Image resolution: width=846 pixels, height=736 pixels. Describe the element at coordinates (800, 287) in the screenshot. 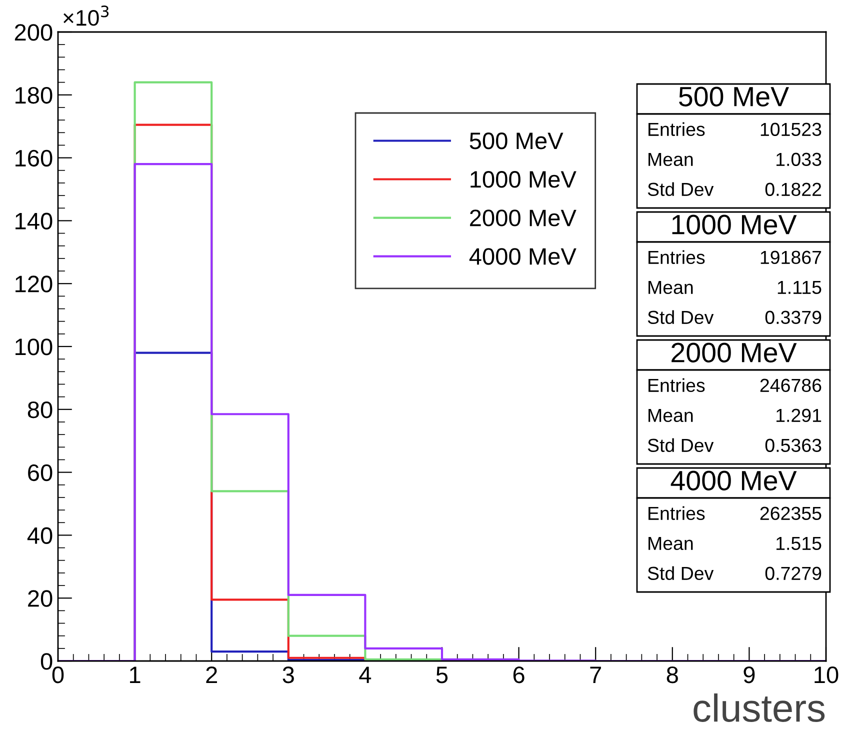

I see `annotation: 1.115` at that location.